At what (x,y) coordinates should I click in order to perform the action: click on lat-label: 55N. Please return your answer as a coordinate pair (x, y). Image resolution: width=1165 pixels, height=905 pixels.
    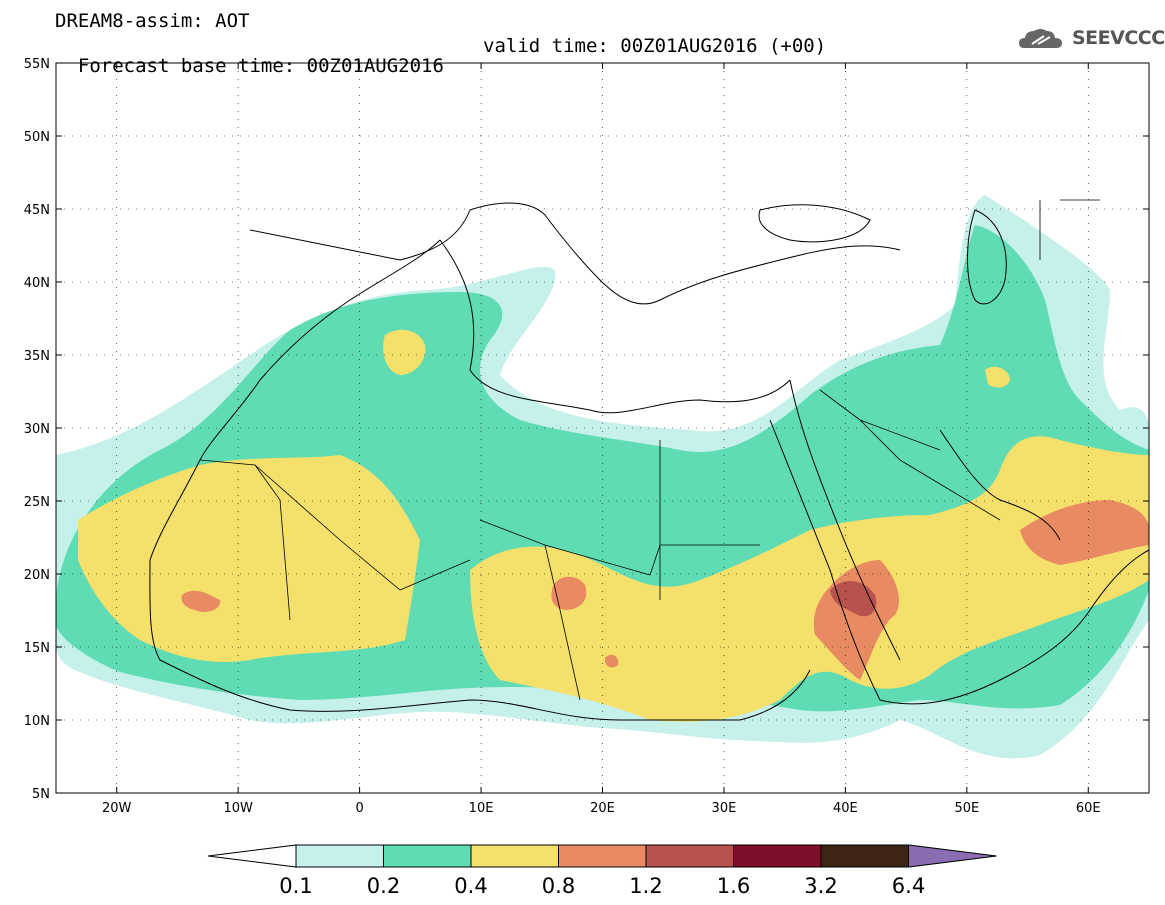
    Looking at the image, I should click on (37, 64).